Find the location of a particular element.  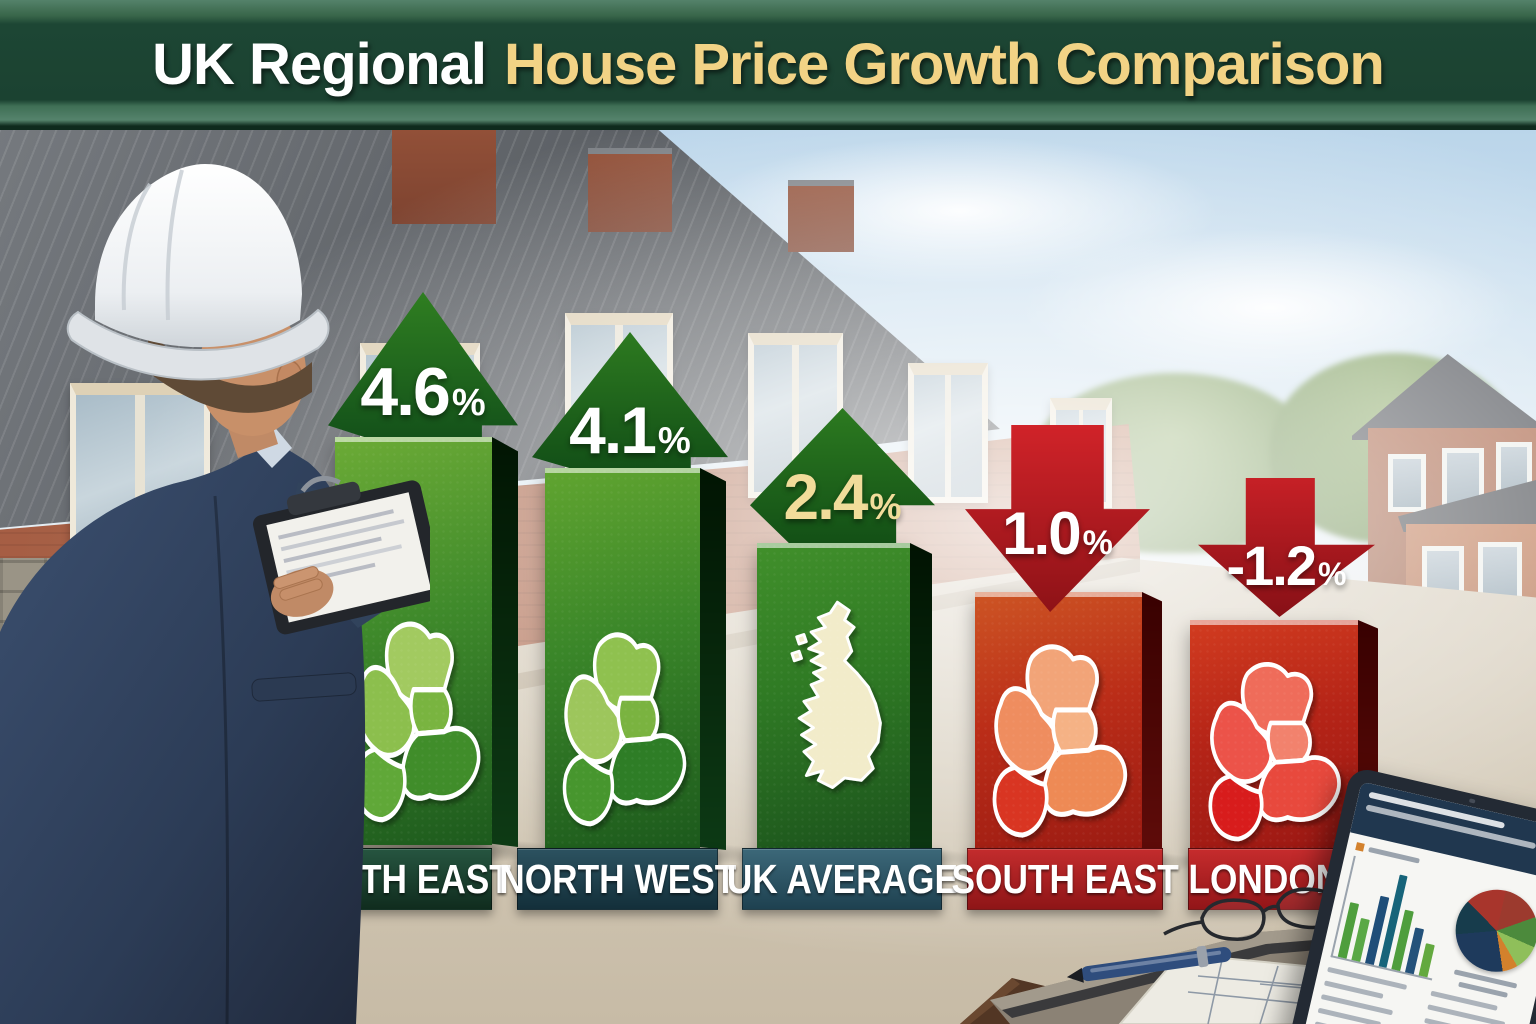

hand is located at coordinates (302, 591).